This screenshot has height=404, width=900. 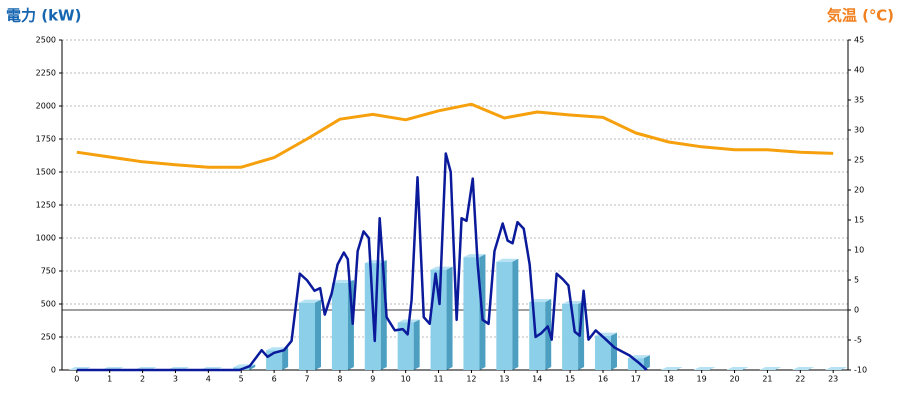 I want to click on x-tick-label: 7, so click(x=306, y=379).